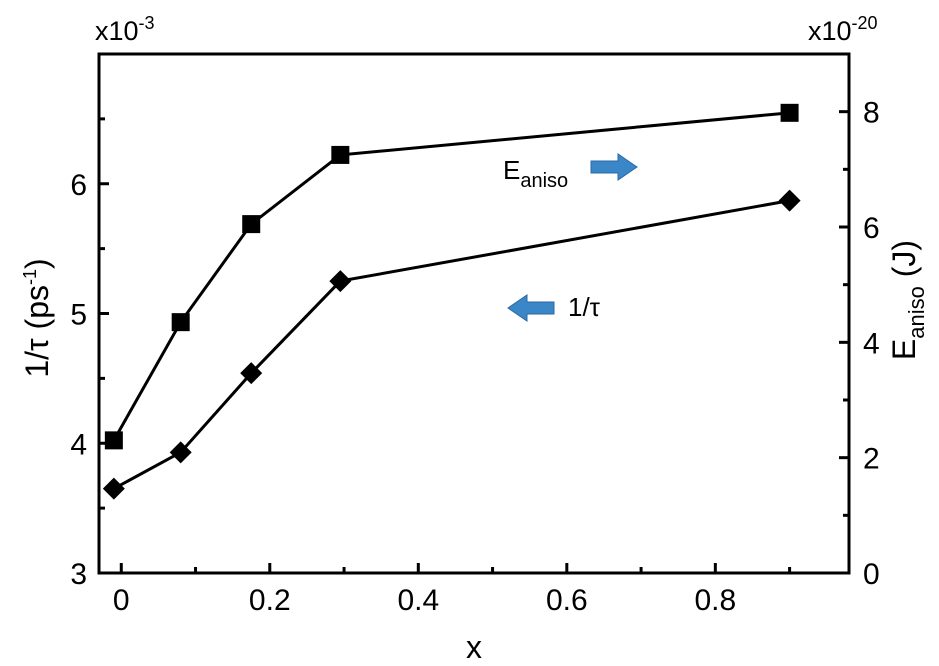 The image size is (939, 666). Describe the element at coordinates (78, 574) in the screenshot. I see `left-tick-label: 3` at that location.